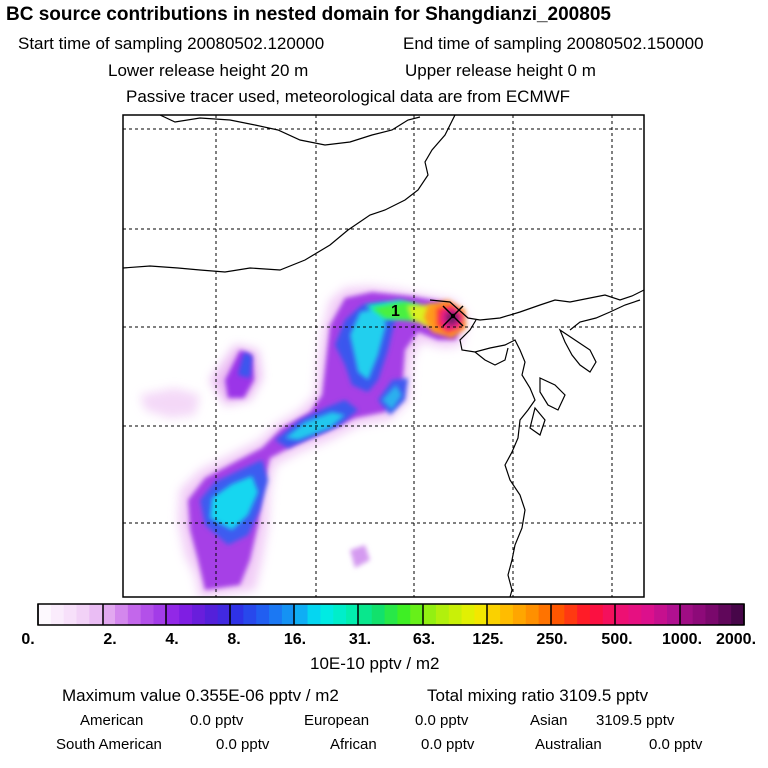  What do you see at coordinates (395, 311) in the screenshot?
I see `site-marker-label: 1` at bounding box center [395, 311].